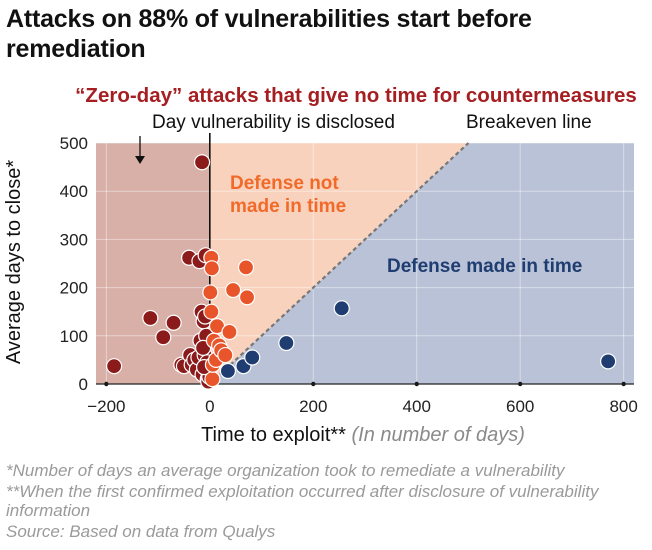  Describe the element at coordinates (284, 183) in the screenshot. I see `not-in-time-label-line1: Defense not` at that location.